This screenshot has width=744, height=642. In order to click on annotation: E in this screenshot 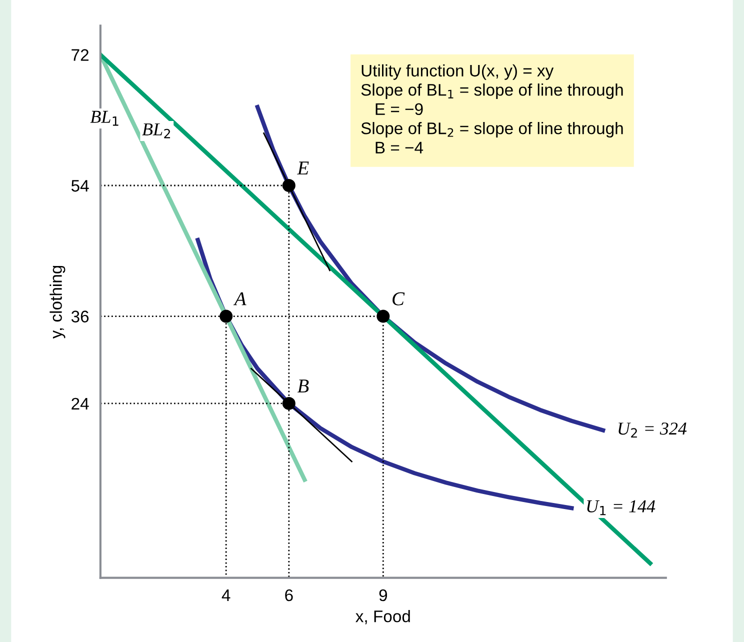, I will do `click(303, 168)`.